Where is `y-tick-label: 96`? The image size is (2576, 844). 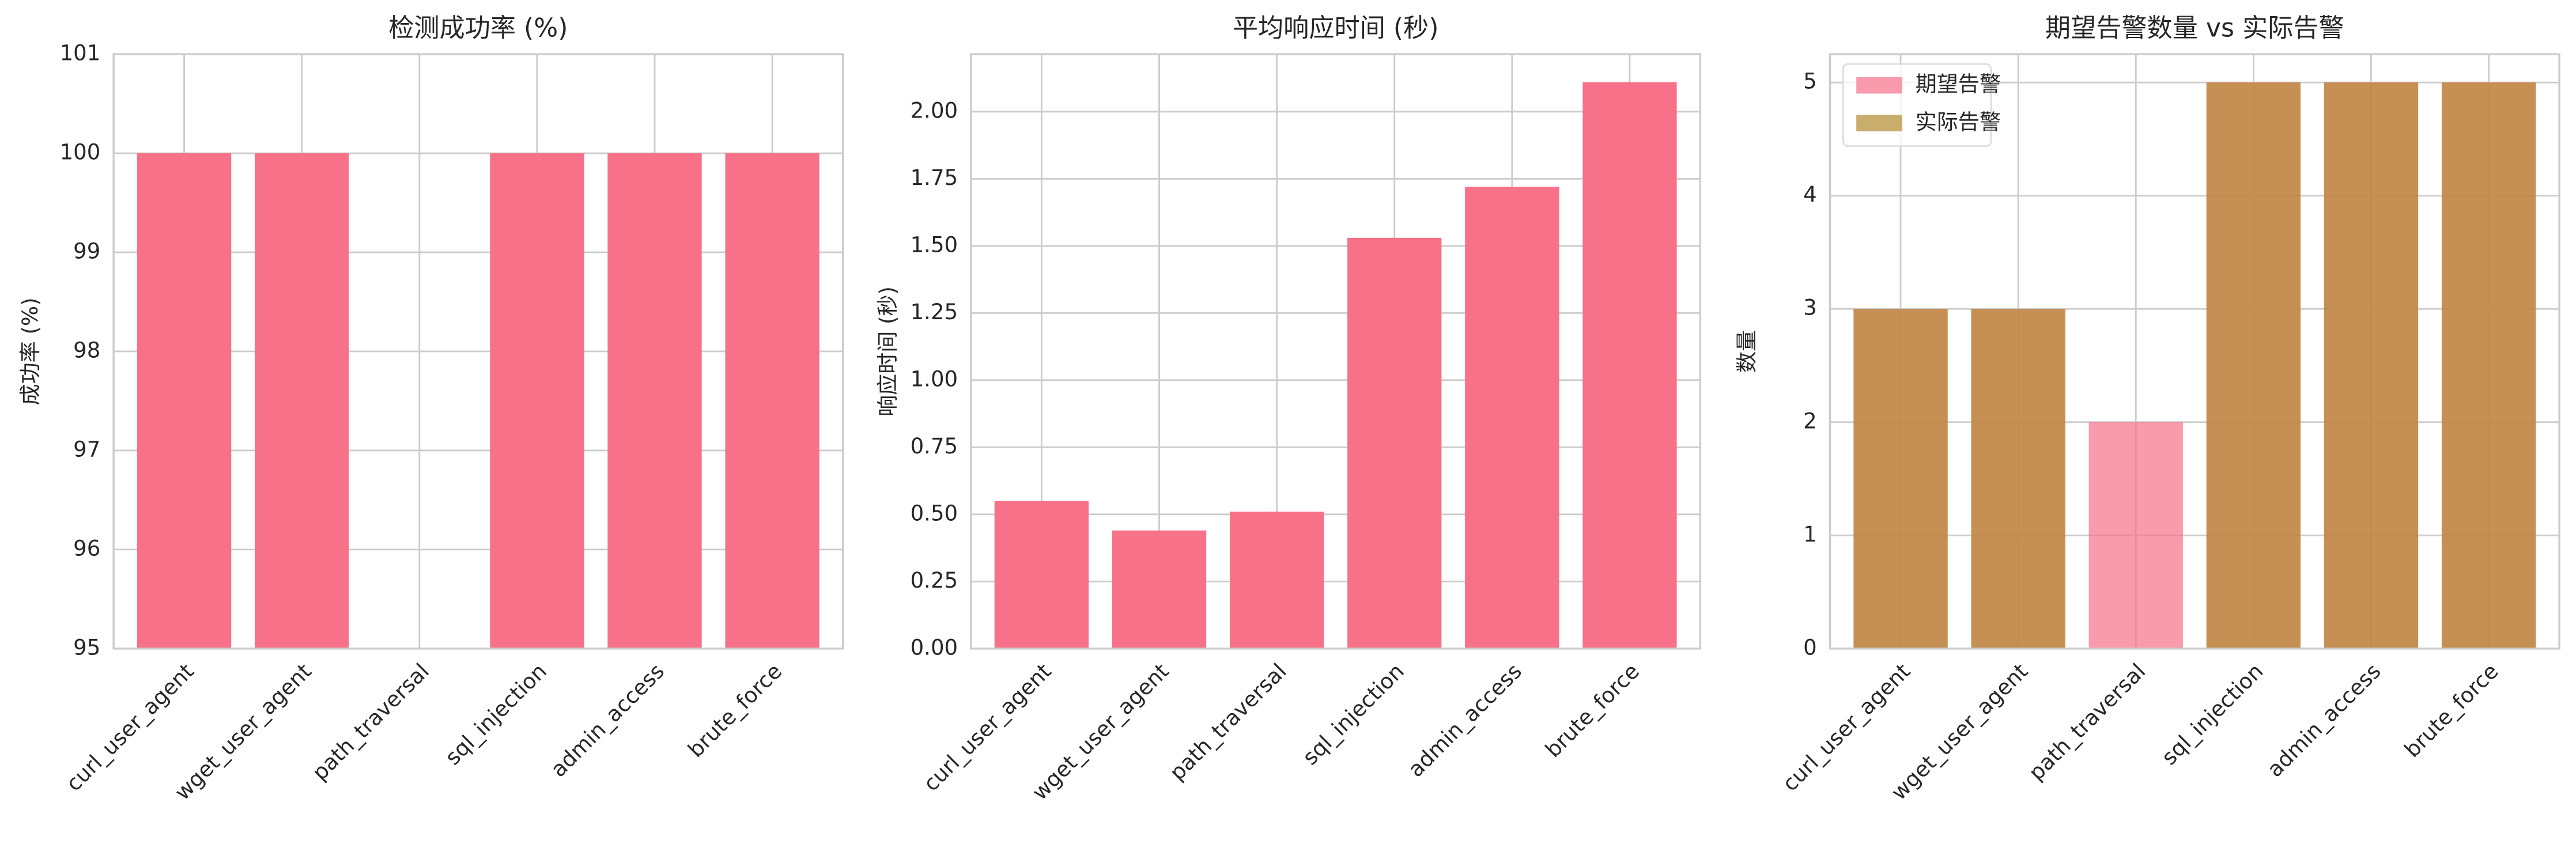
y-tick-label: 96 is located at coordinates (87, 548).